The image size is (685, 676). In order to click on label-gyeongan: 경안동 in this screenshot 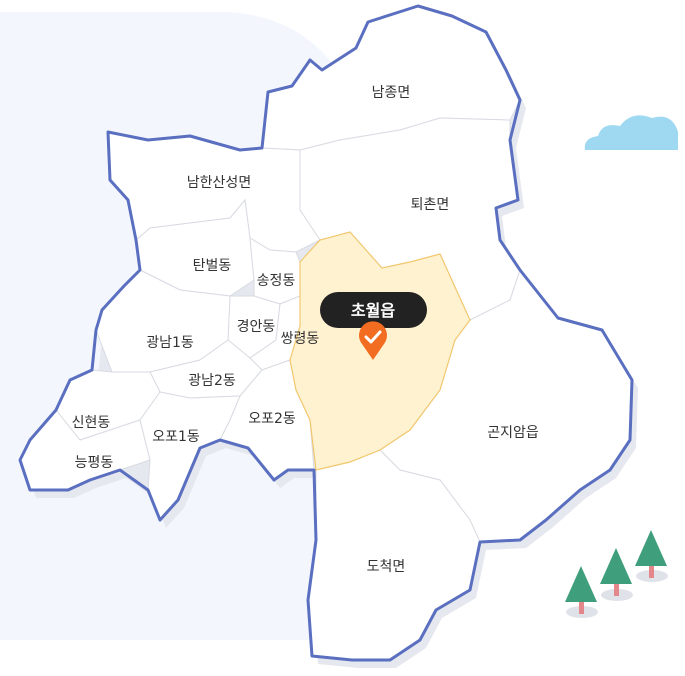, I will do `click(256, 327)`.